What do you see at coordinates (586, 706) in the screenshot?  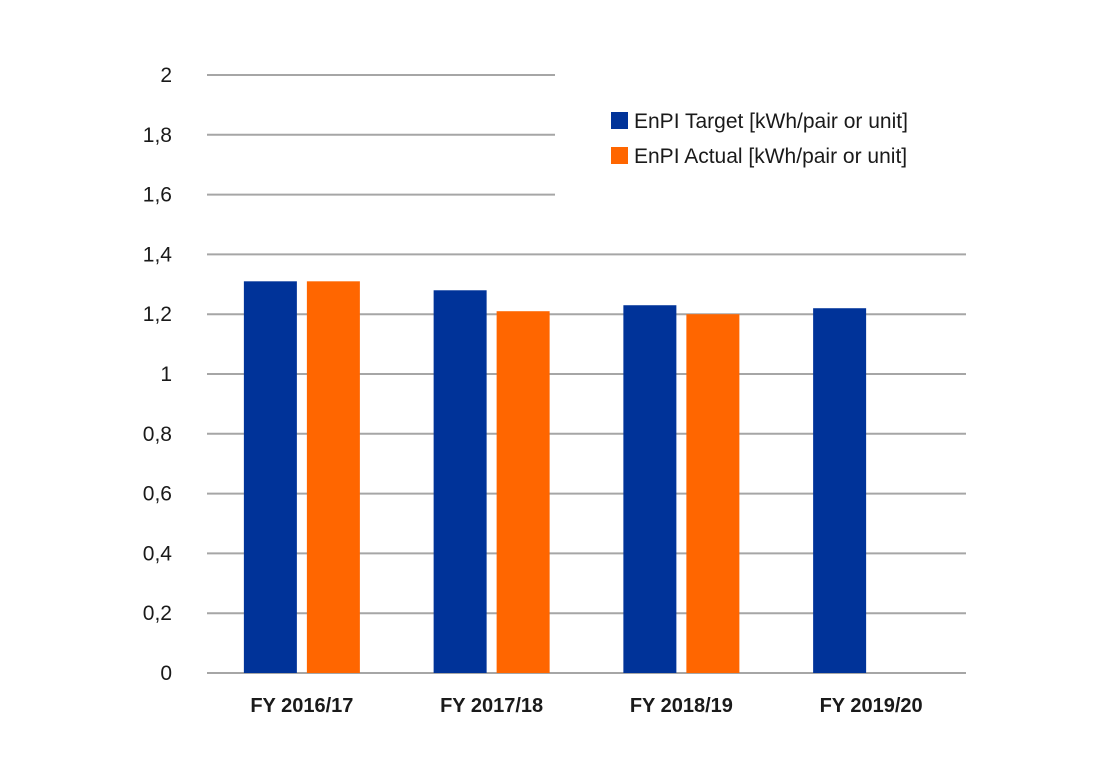 I see `x-axis-category-labels: FY 2016/17 FY 2017/18 FY 2018/19 FY 2019/20` at bounding box center [586, 706].